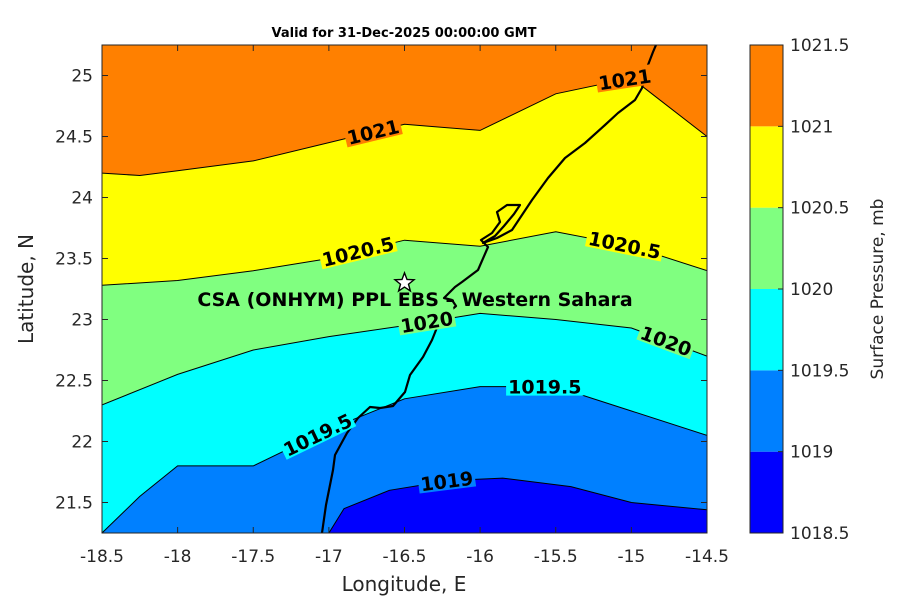 Image resolution: width=900 pixels, height=600 pixels. What do you see at coordinates (811, 127) in the screenshot?
I see `colorbar-tick-label: 1021` at bounding box center [811, 127].